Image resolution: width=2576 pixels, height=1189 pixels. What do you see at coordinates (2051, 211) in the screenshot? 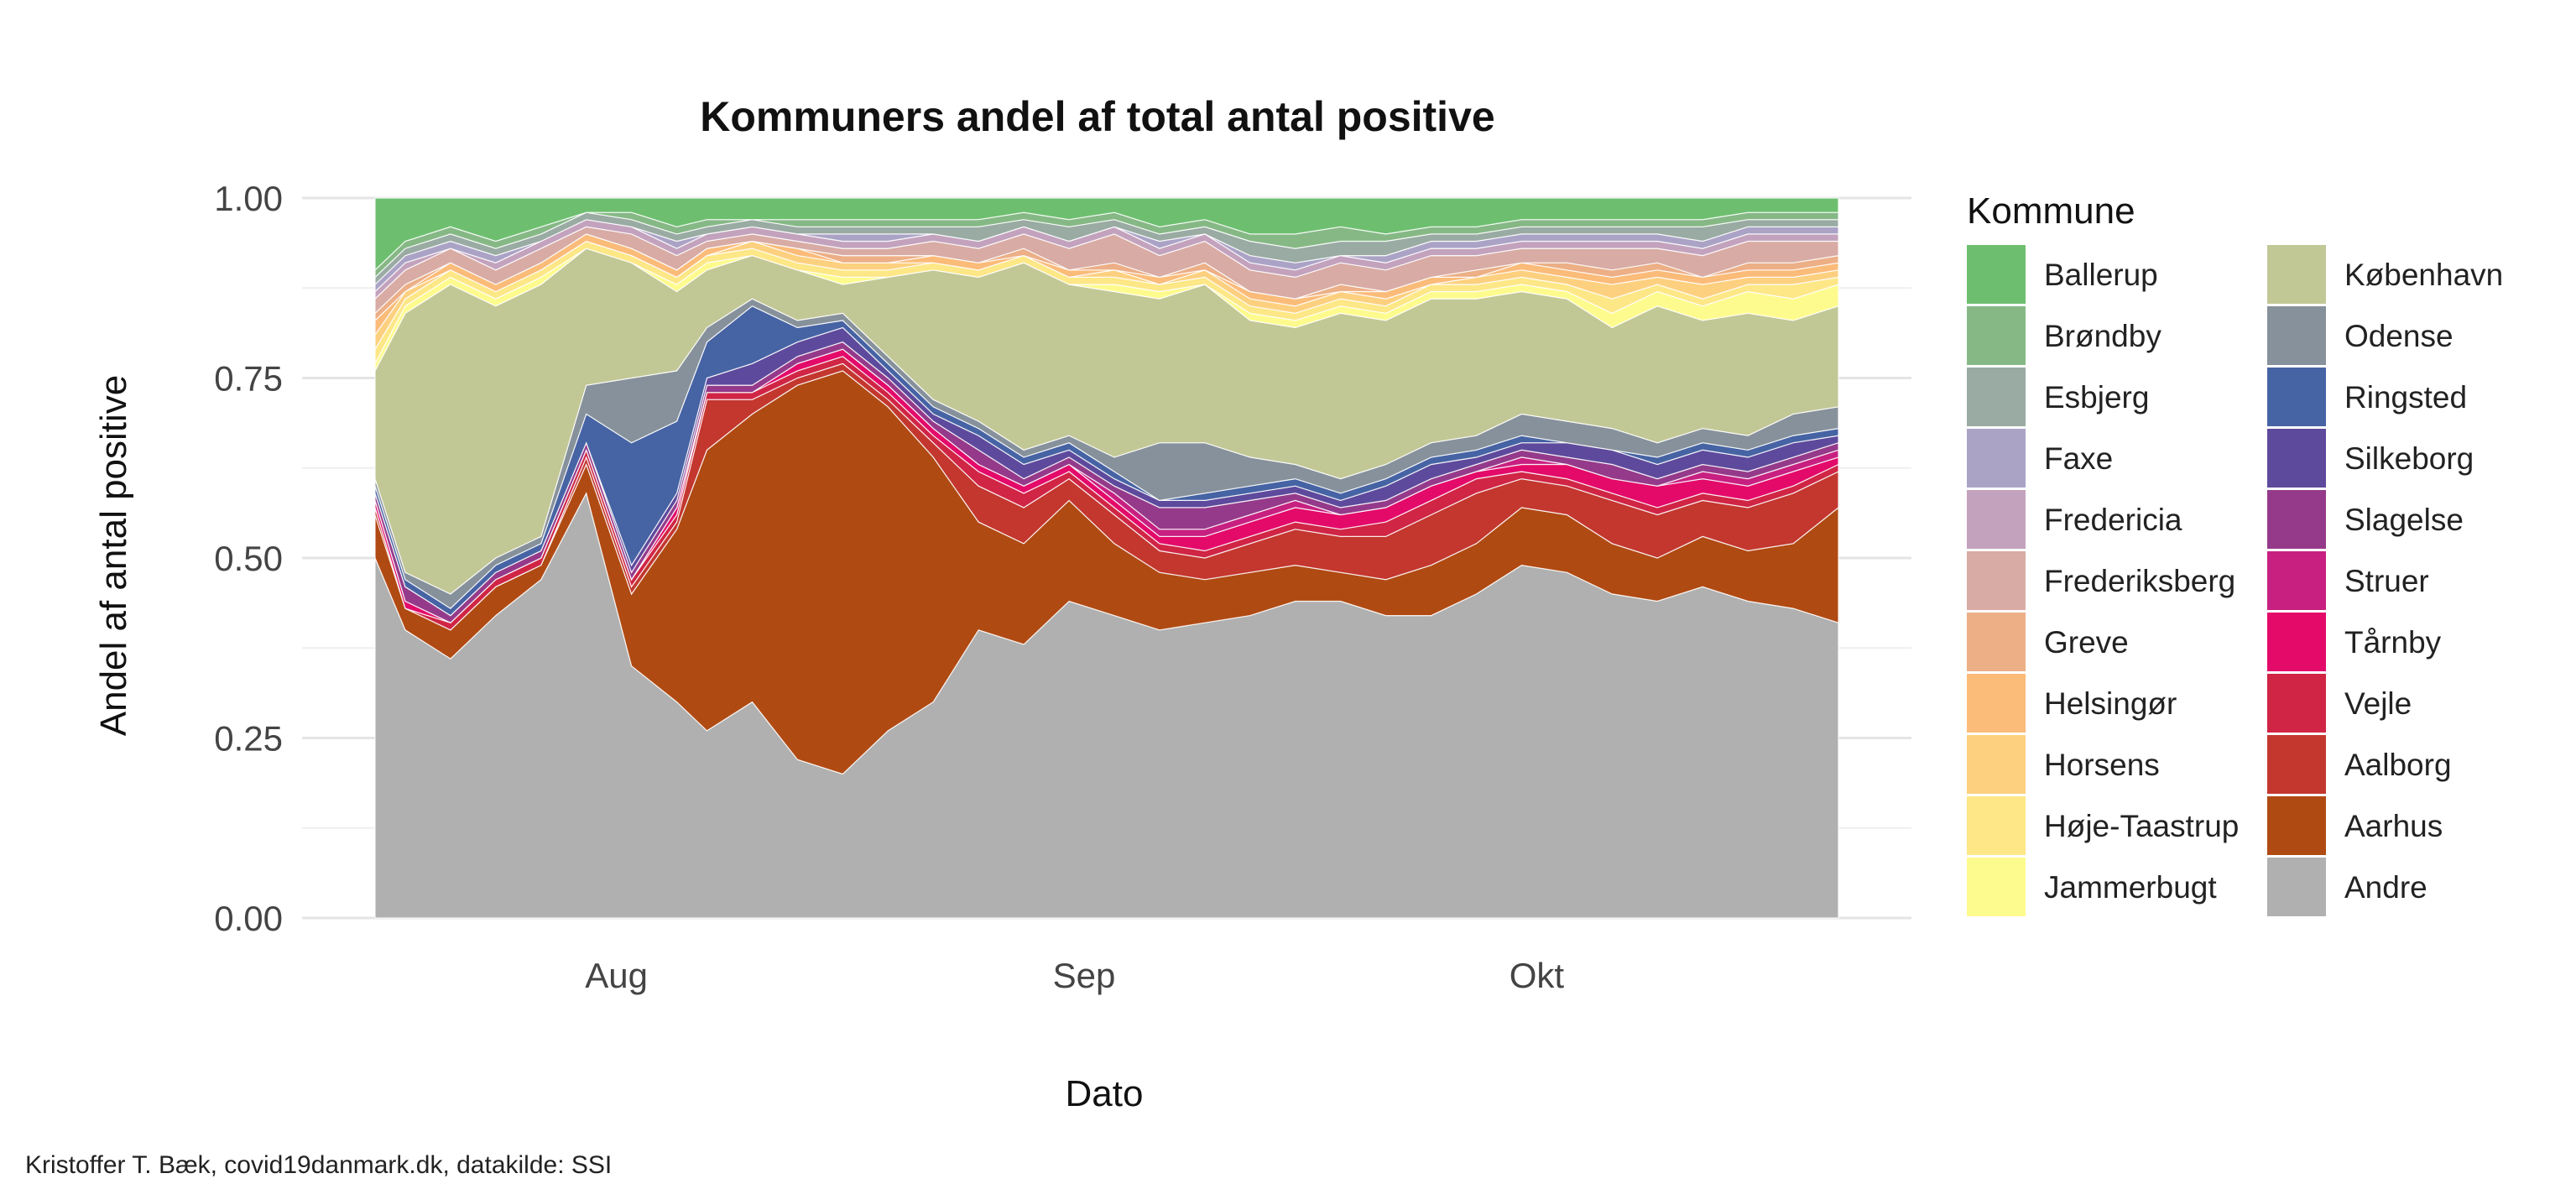
I see `legend-title: Kommune` at bounding box center [2051, 211].